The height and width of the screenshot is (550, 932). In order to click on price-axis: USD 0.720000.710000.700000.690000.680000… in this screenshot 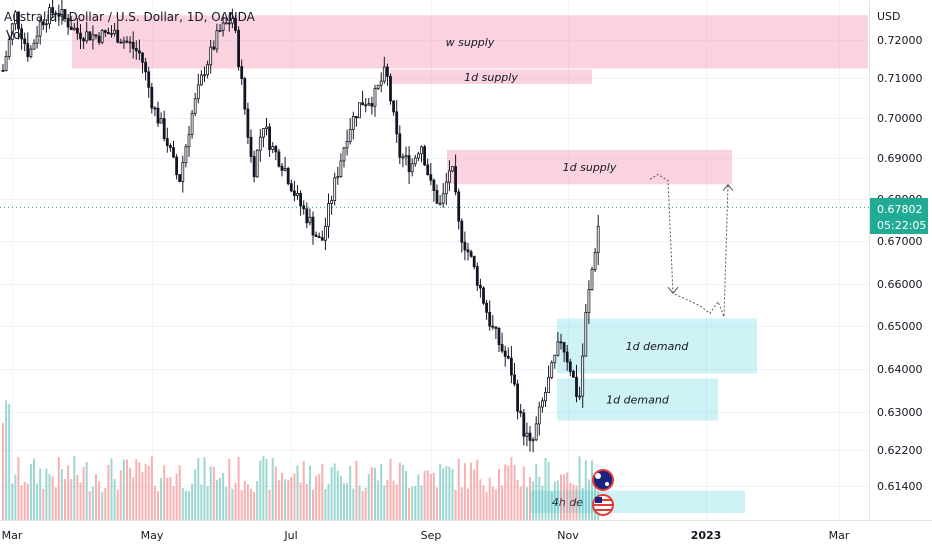, I will do `click(900, 260)`.